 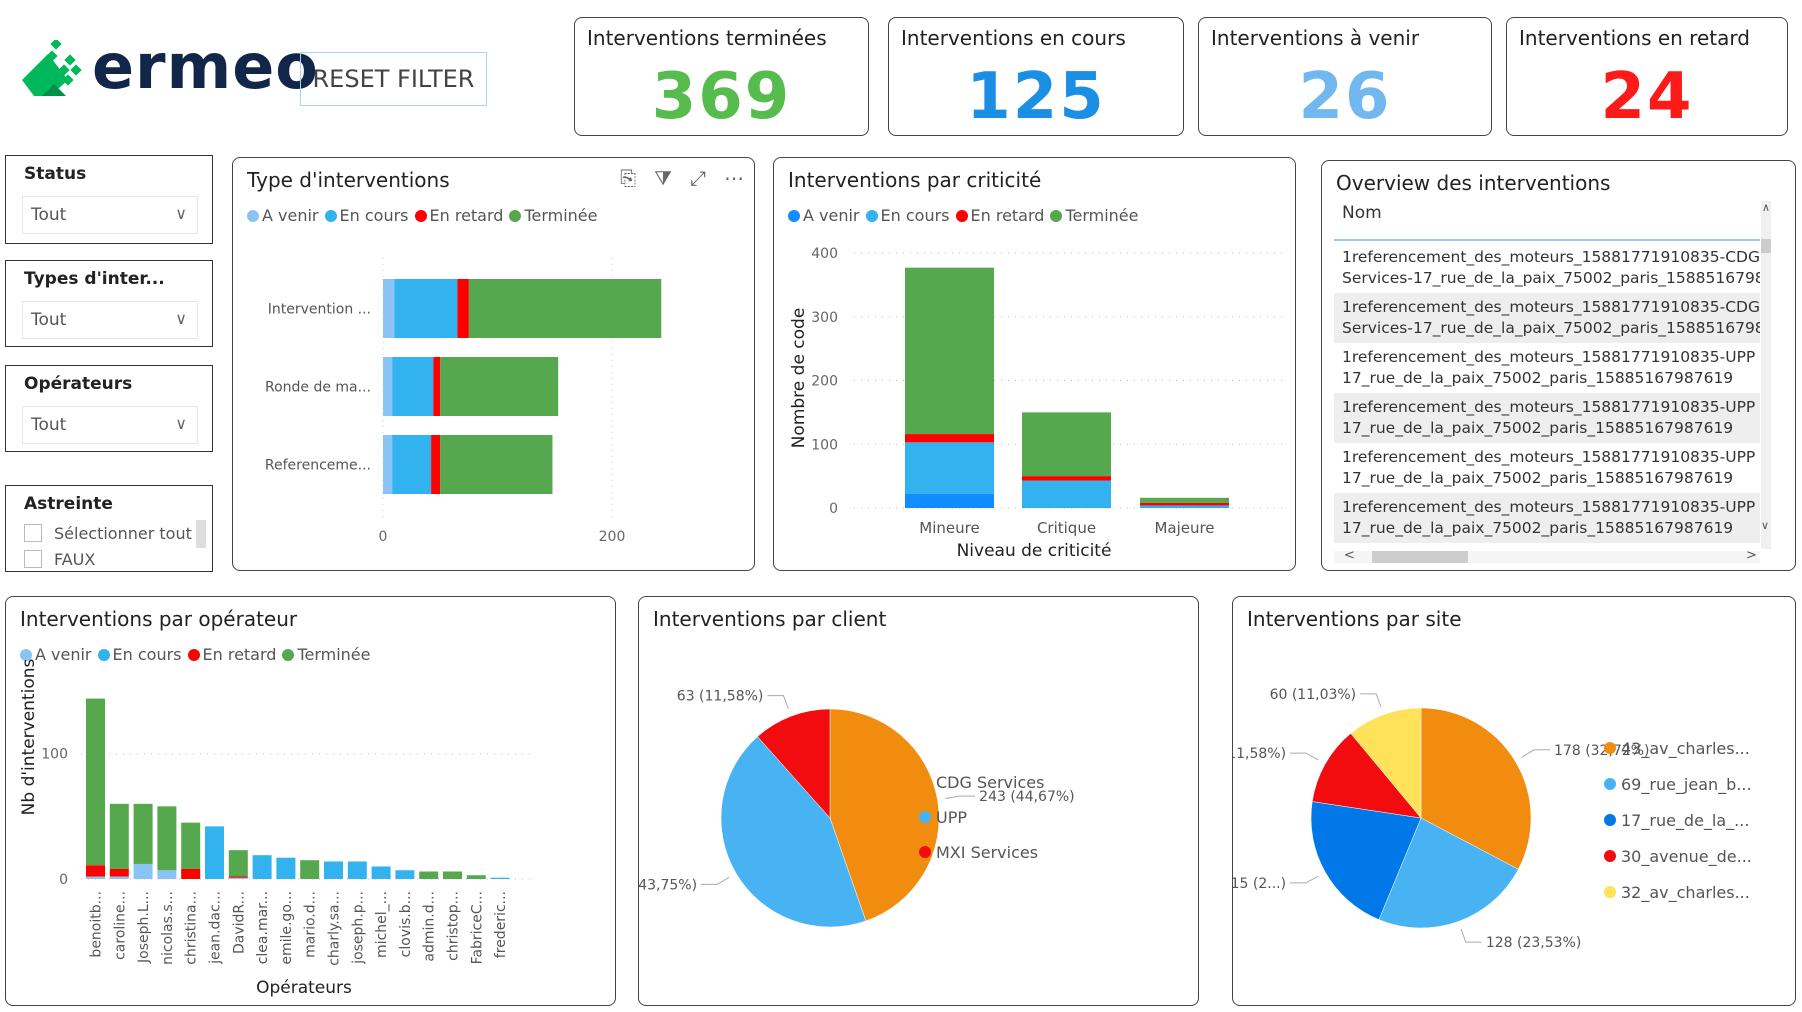 I want to click on legend-label: UPP, so click(x=951, y=817).